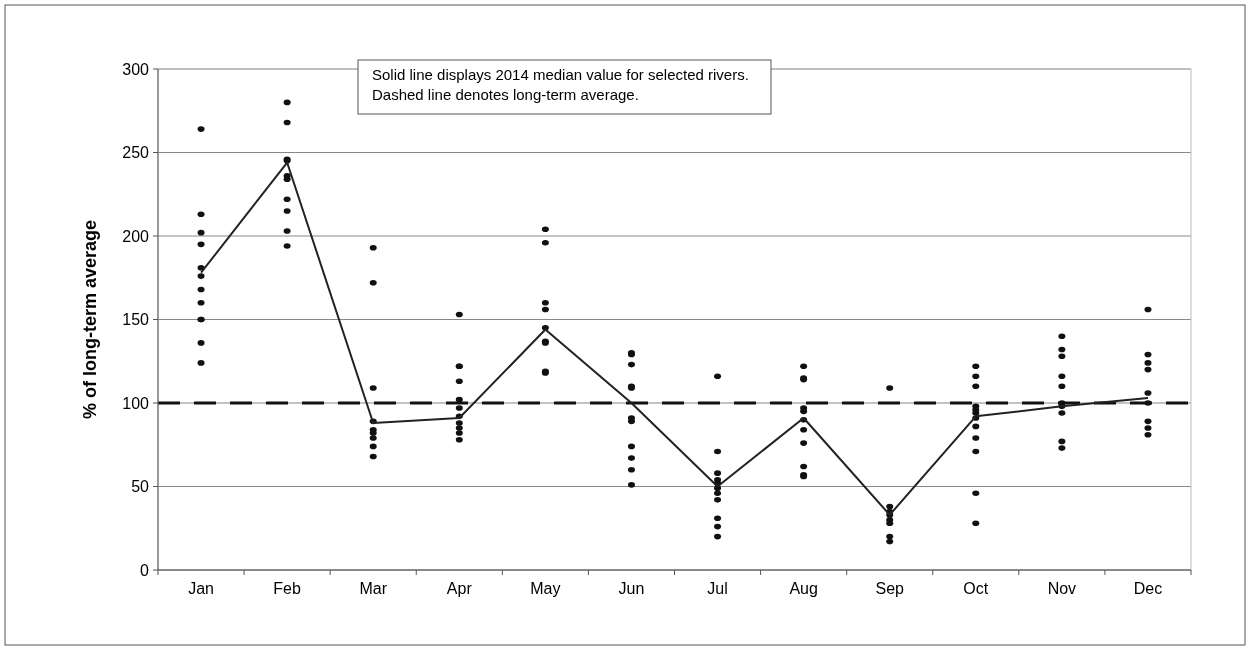 The image size is (1250, 650). Describe the element at coordinates (373, 588) in the screenshot. I see `x-tick-label: Mar` at that location.